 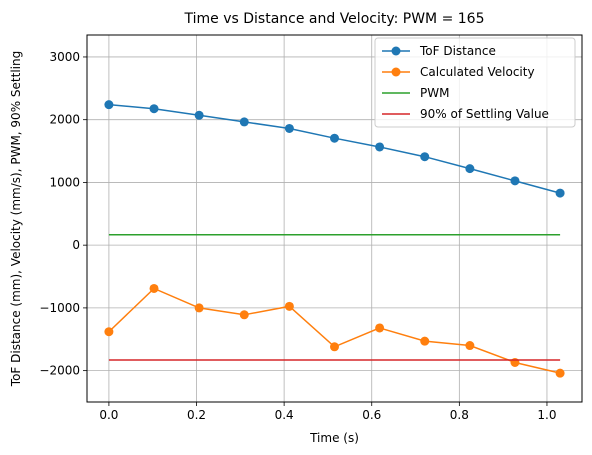 I want to click on x-tick-label: 0.4, so click(x=284, y=415).